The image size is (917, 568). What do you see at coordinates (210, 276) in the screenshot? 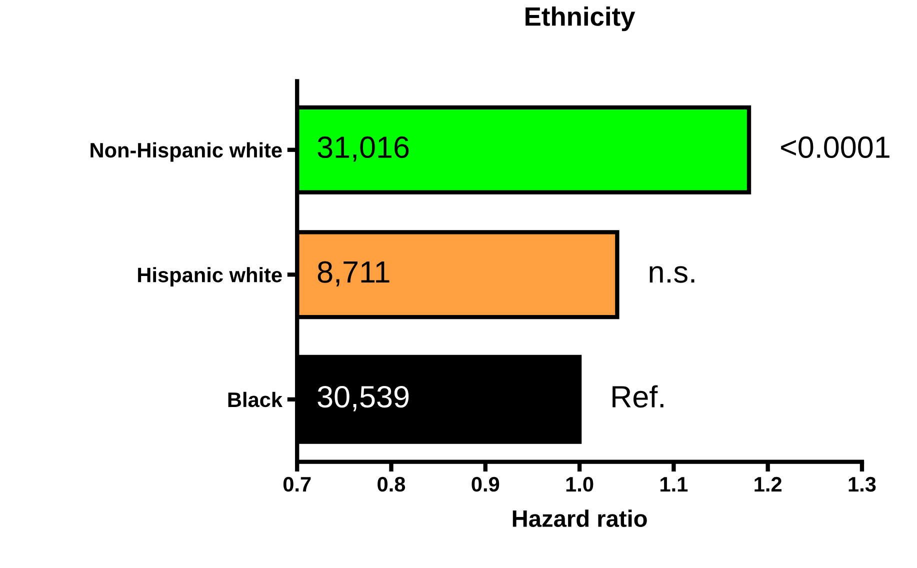
I see `y-tick-label: Hispanic white` at bounding box center [210, 276].